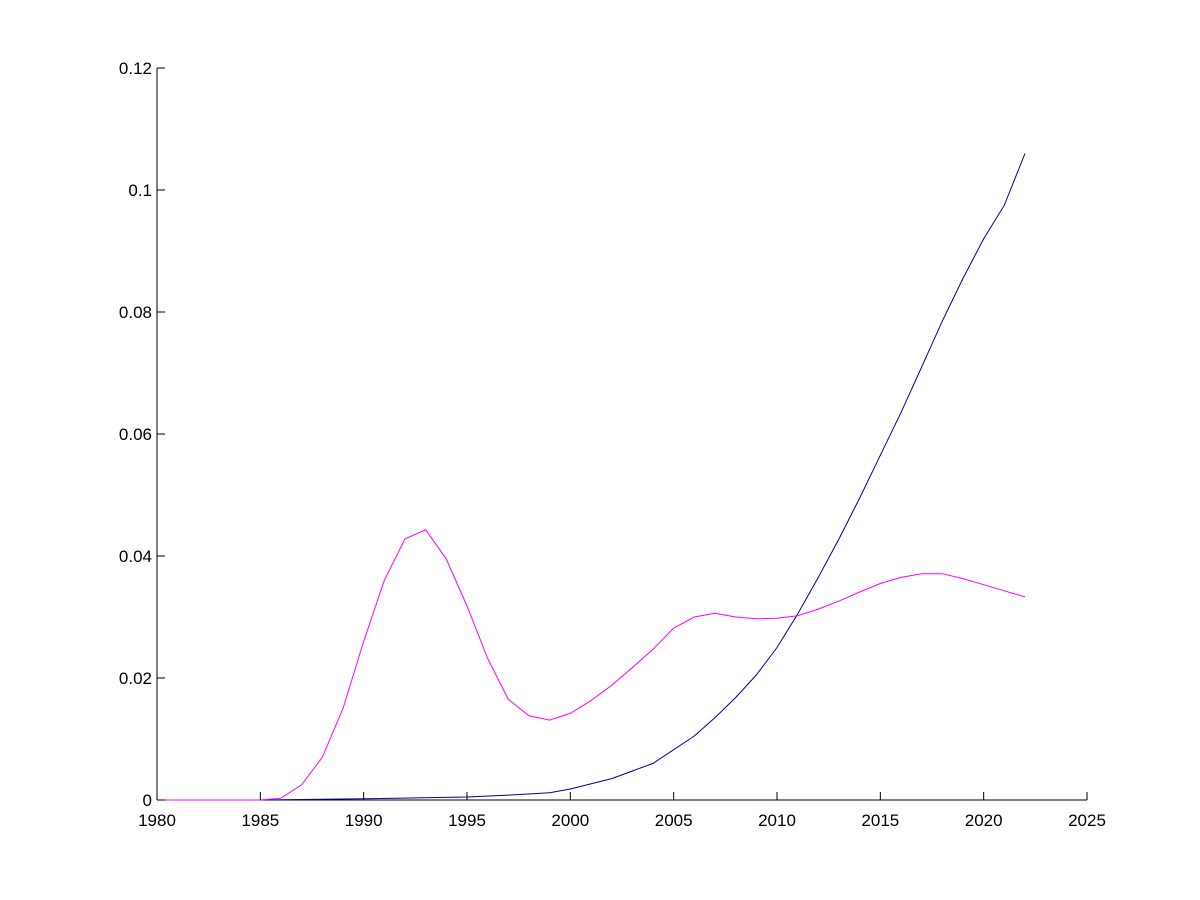 This screenshot has height=900, width=1200. Describe the element at coordinates (135, 434) in the screenshot. I see `y-tick-label: 0.06` at that location.